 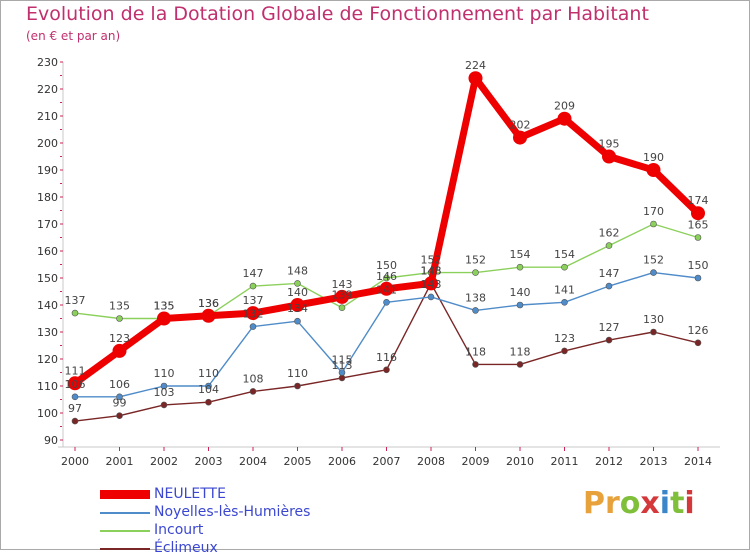 What do you see at coordinates (342, 360) in the screenshot?
I see `data-label: 115` at bounding box center [342, 360].